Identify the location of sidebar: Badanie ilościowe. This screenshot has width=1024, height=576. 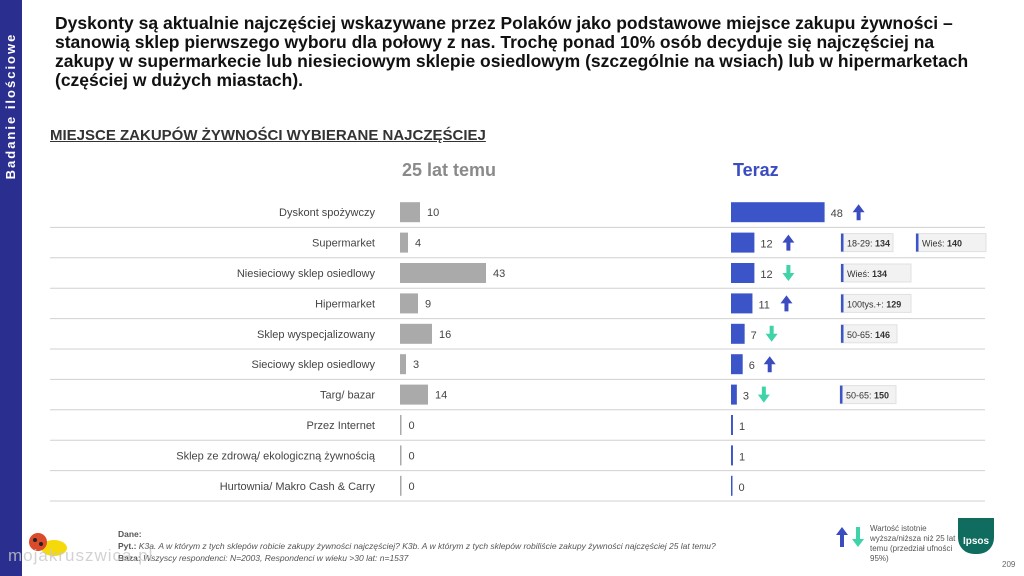
(11, 288).